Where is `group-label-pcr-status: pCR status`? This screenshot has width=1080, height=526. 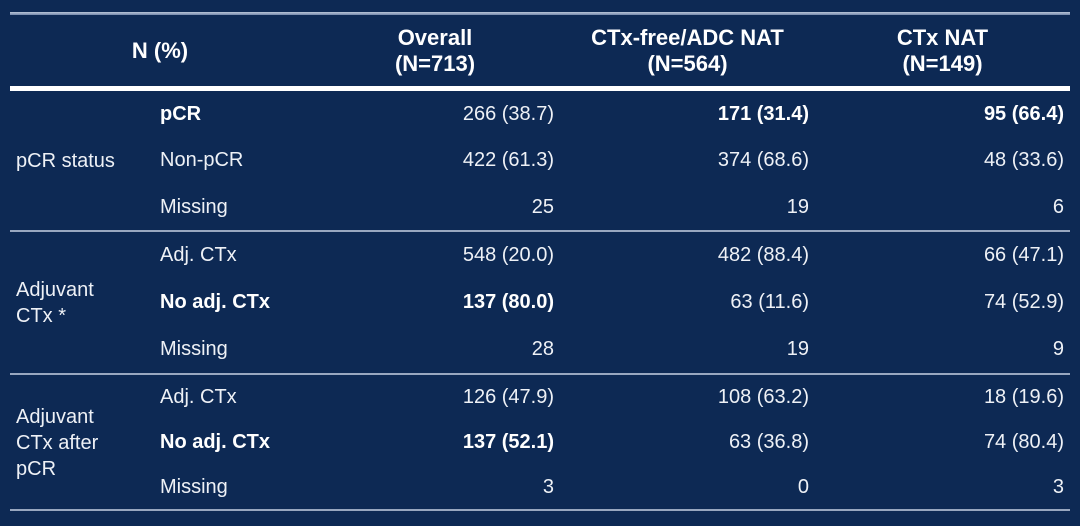 group-label-pcr-status: pCR status is located at coordinates (65, 160).